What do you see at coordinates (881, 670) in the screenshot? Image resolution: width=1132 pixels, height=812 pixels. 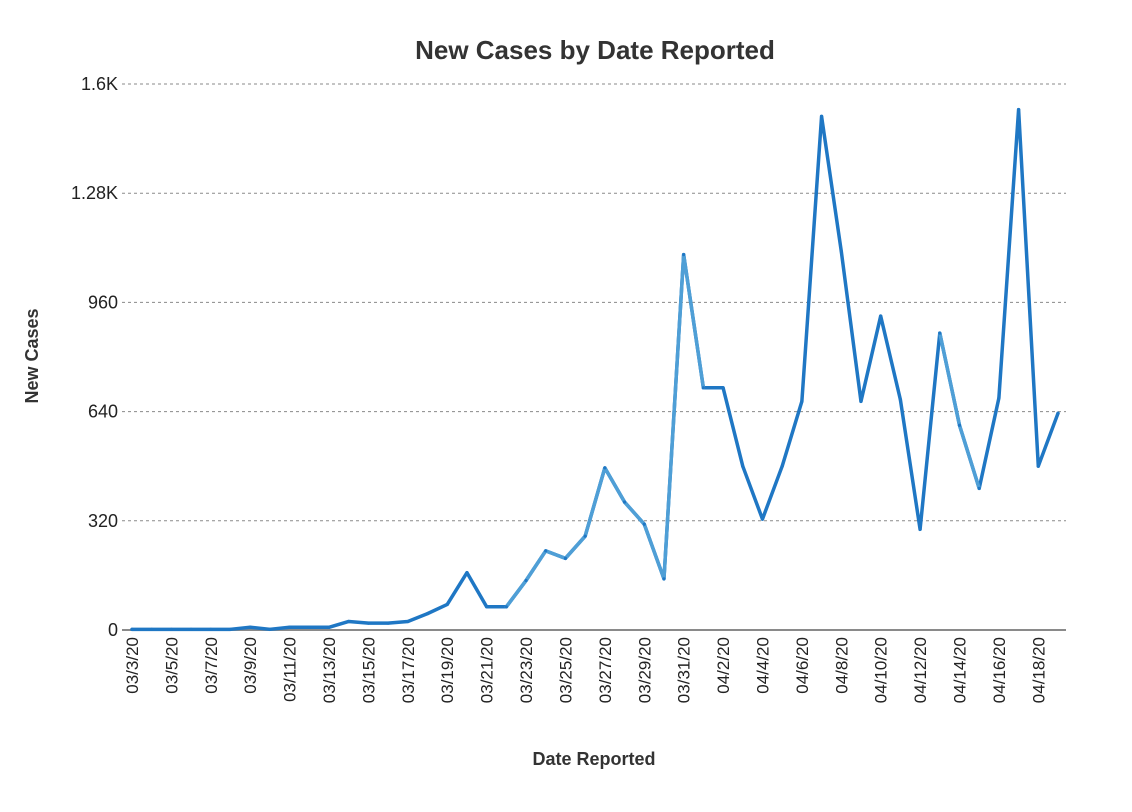 I see `x-tick-label: 04/10/20` at bounding box center [881, 670].